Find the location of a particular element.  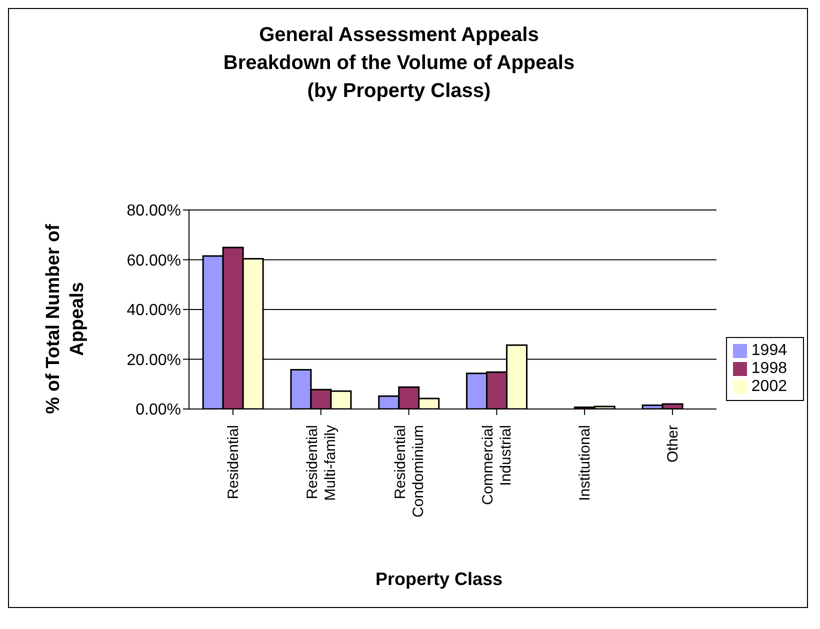

y-tick-label: 20.00% is located at coordinates (153, 360).